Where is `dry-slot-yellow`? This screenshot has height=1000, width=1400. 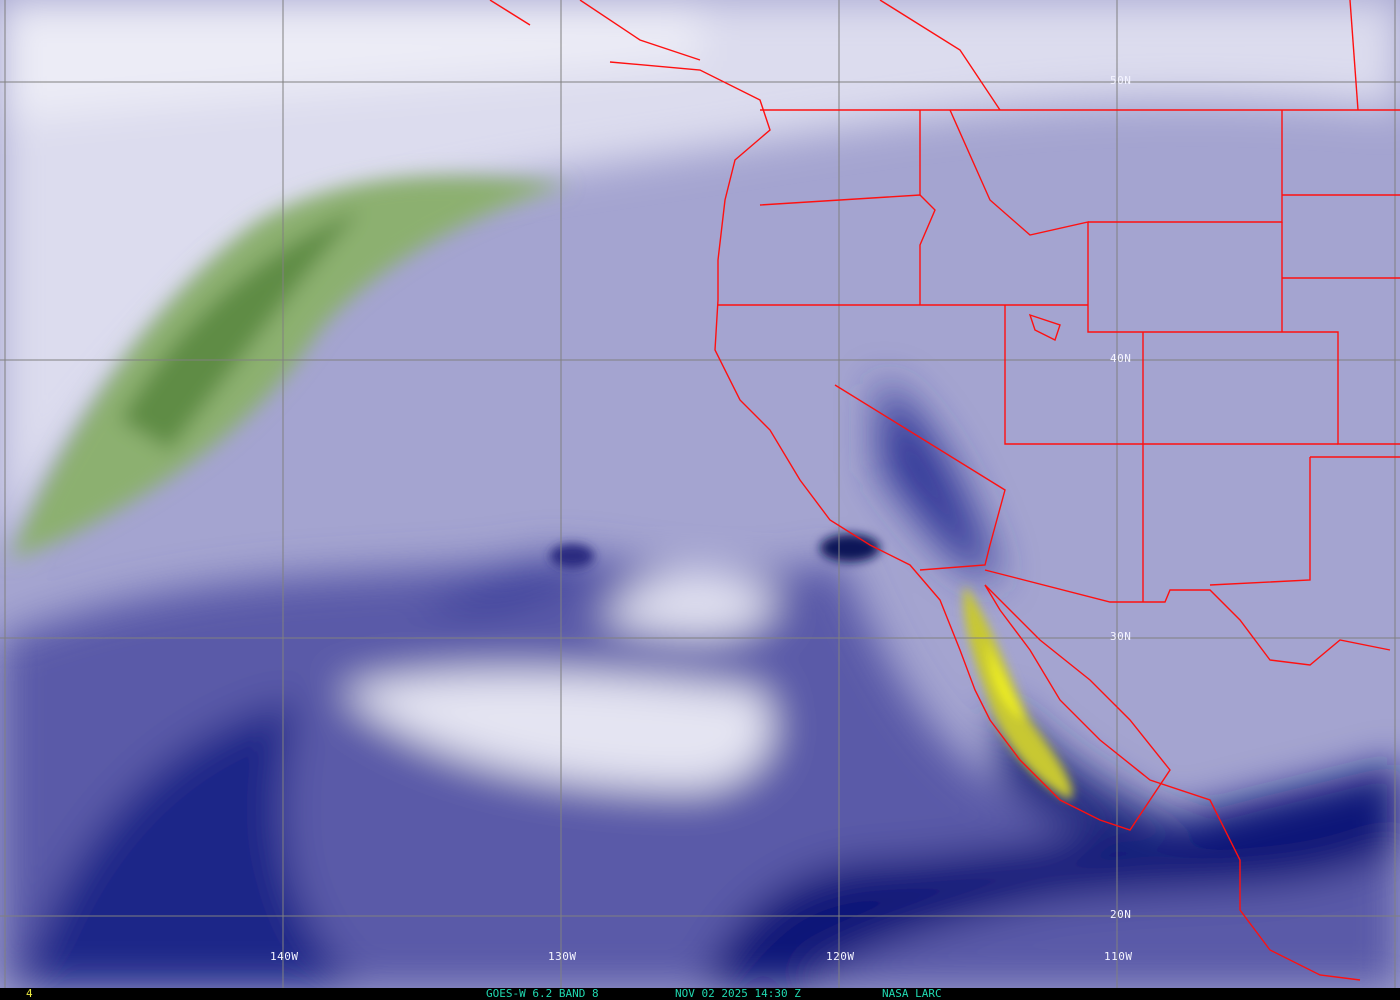
dry-slot-yellow is located at coordinates (811, 667).